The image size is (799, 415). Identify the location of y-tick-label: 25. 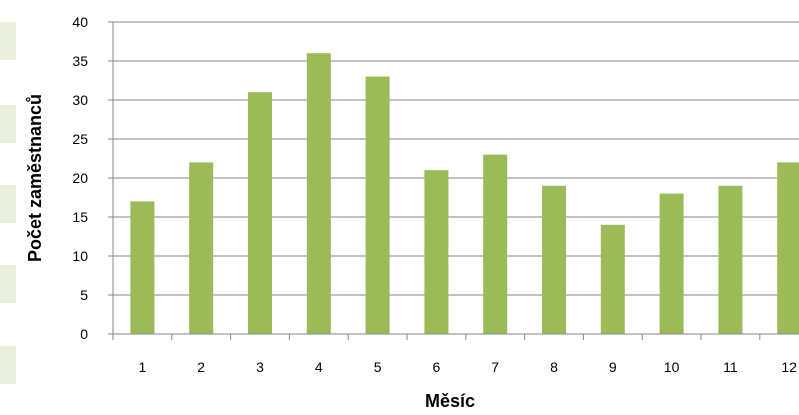
(80, 139).